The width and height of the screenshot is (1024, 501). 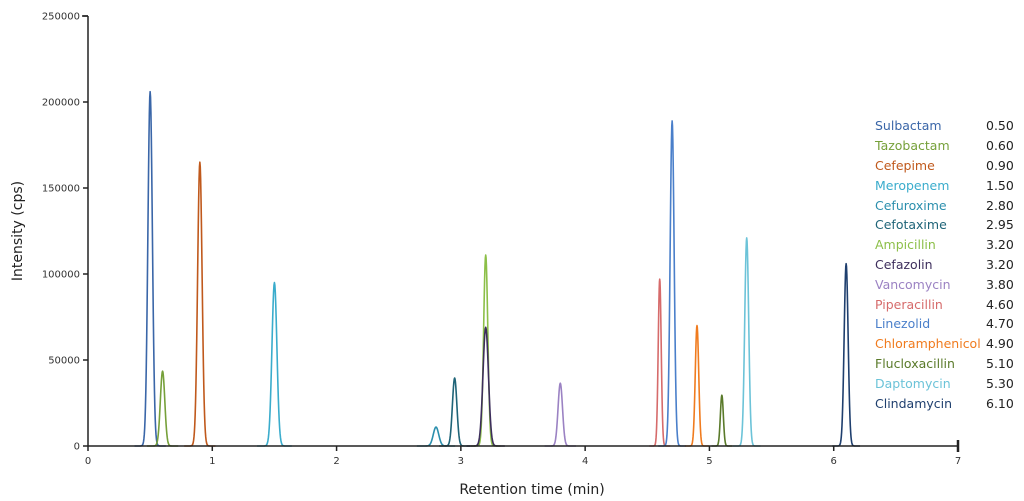 I want to click on peak-ampicillin, so click(x=485, y=350).